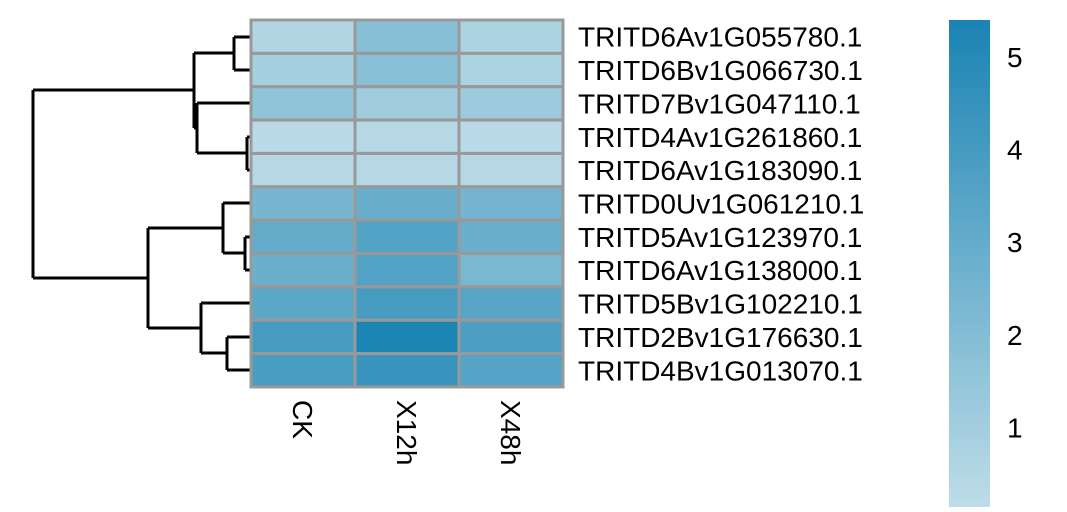 This screenshot has height=512, width=1067. I want to click on row-label: TRITD4Av1G261860.1, so click(720, 137).